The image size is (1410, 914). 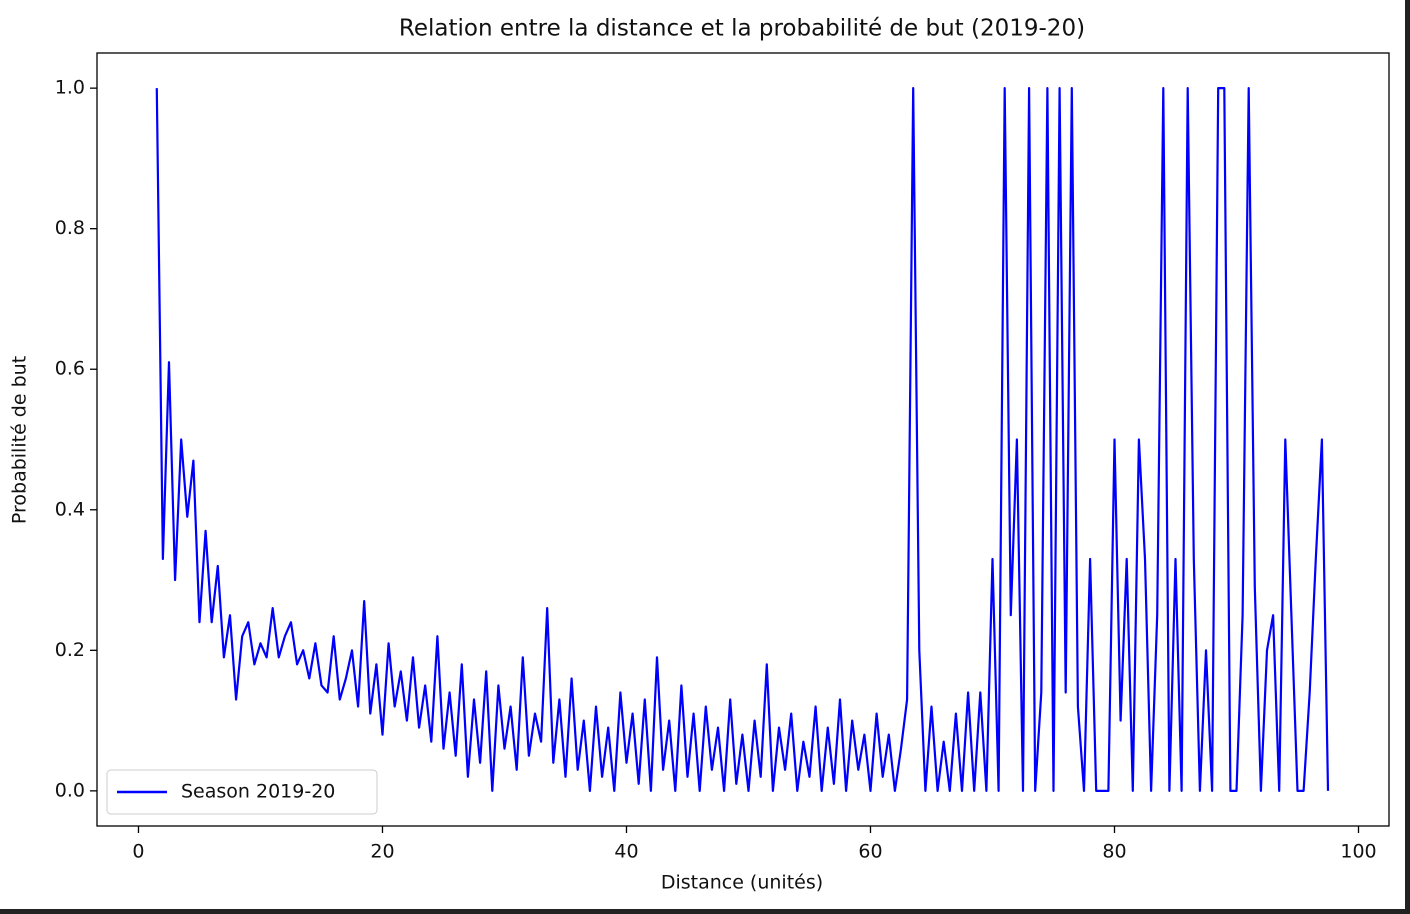 What do you see at coordinates (70, 790) in the screenshot?
I see `y-tick-label: 0.0` at bounding box center [70, 790].